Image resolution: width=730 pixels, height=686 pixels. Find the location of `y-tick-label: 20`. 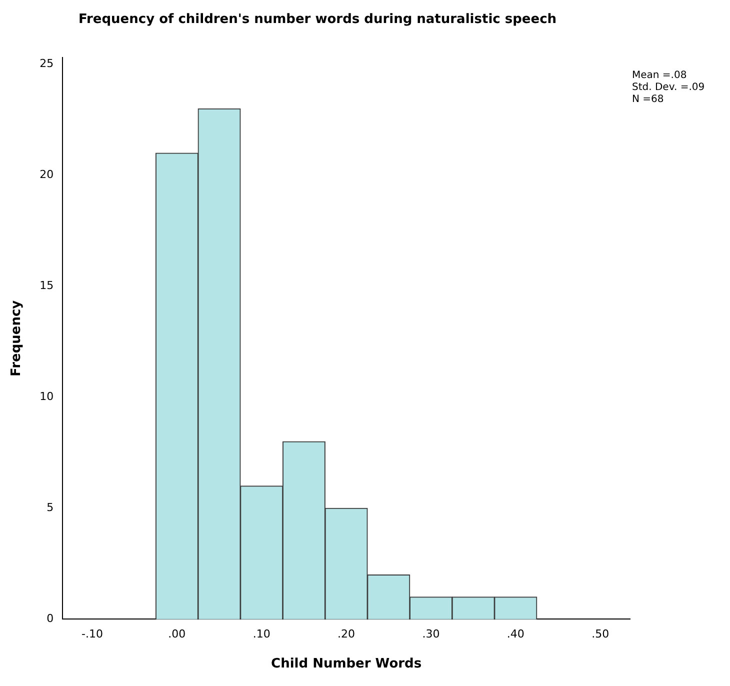

y-tick-label: 20 is located at coordinates (47, 175).